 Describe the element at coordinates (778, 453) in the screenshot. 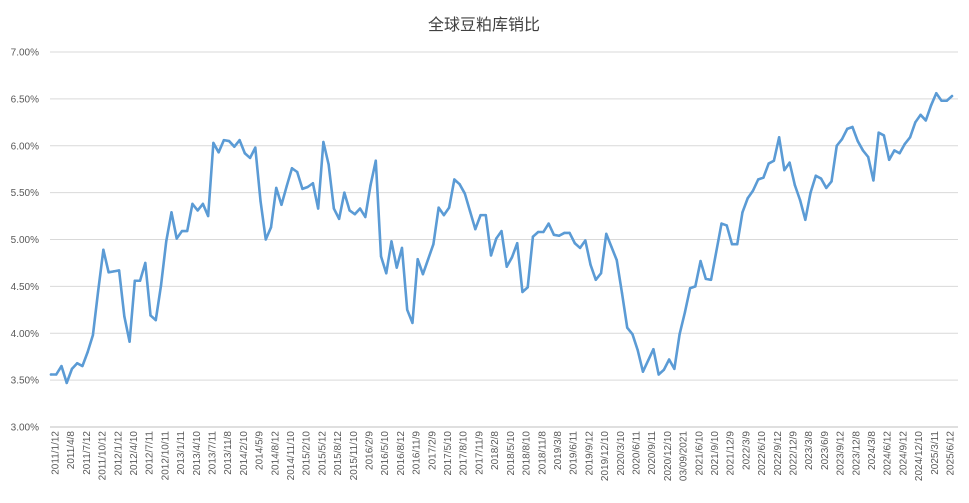

I see `x-tick-label: 2022/9/12` at that location.